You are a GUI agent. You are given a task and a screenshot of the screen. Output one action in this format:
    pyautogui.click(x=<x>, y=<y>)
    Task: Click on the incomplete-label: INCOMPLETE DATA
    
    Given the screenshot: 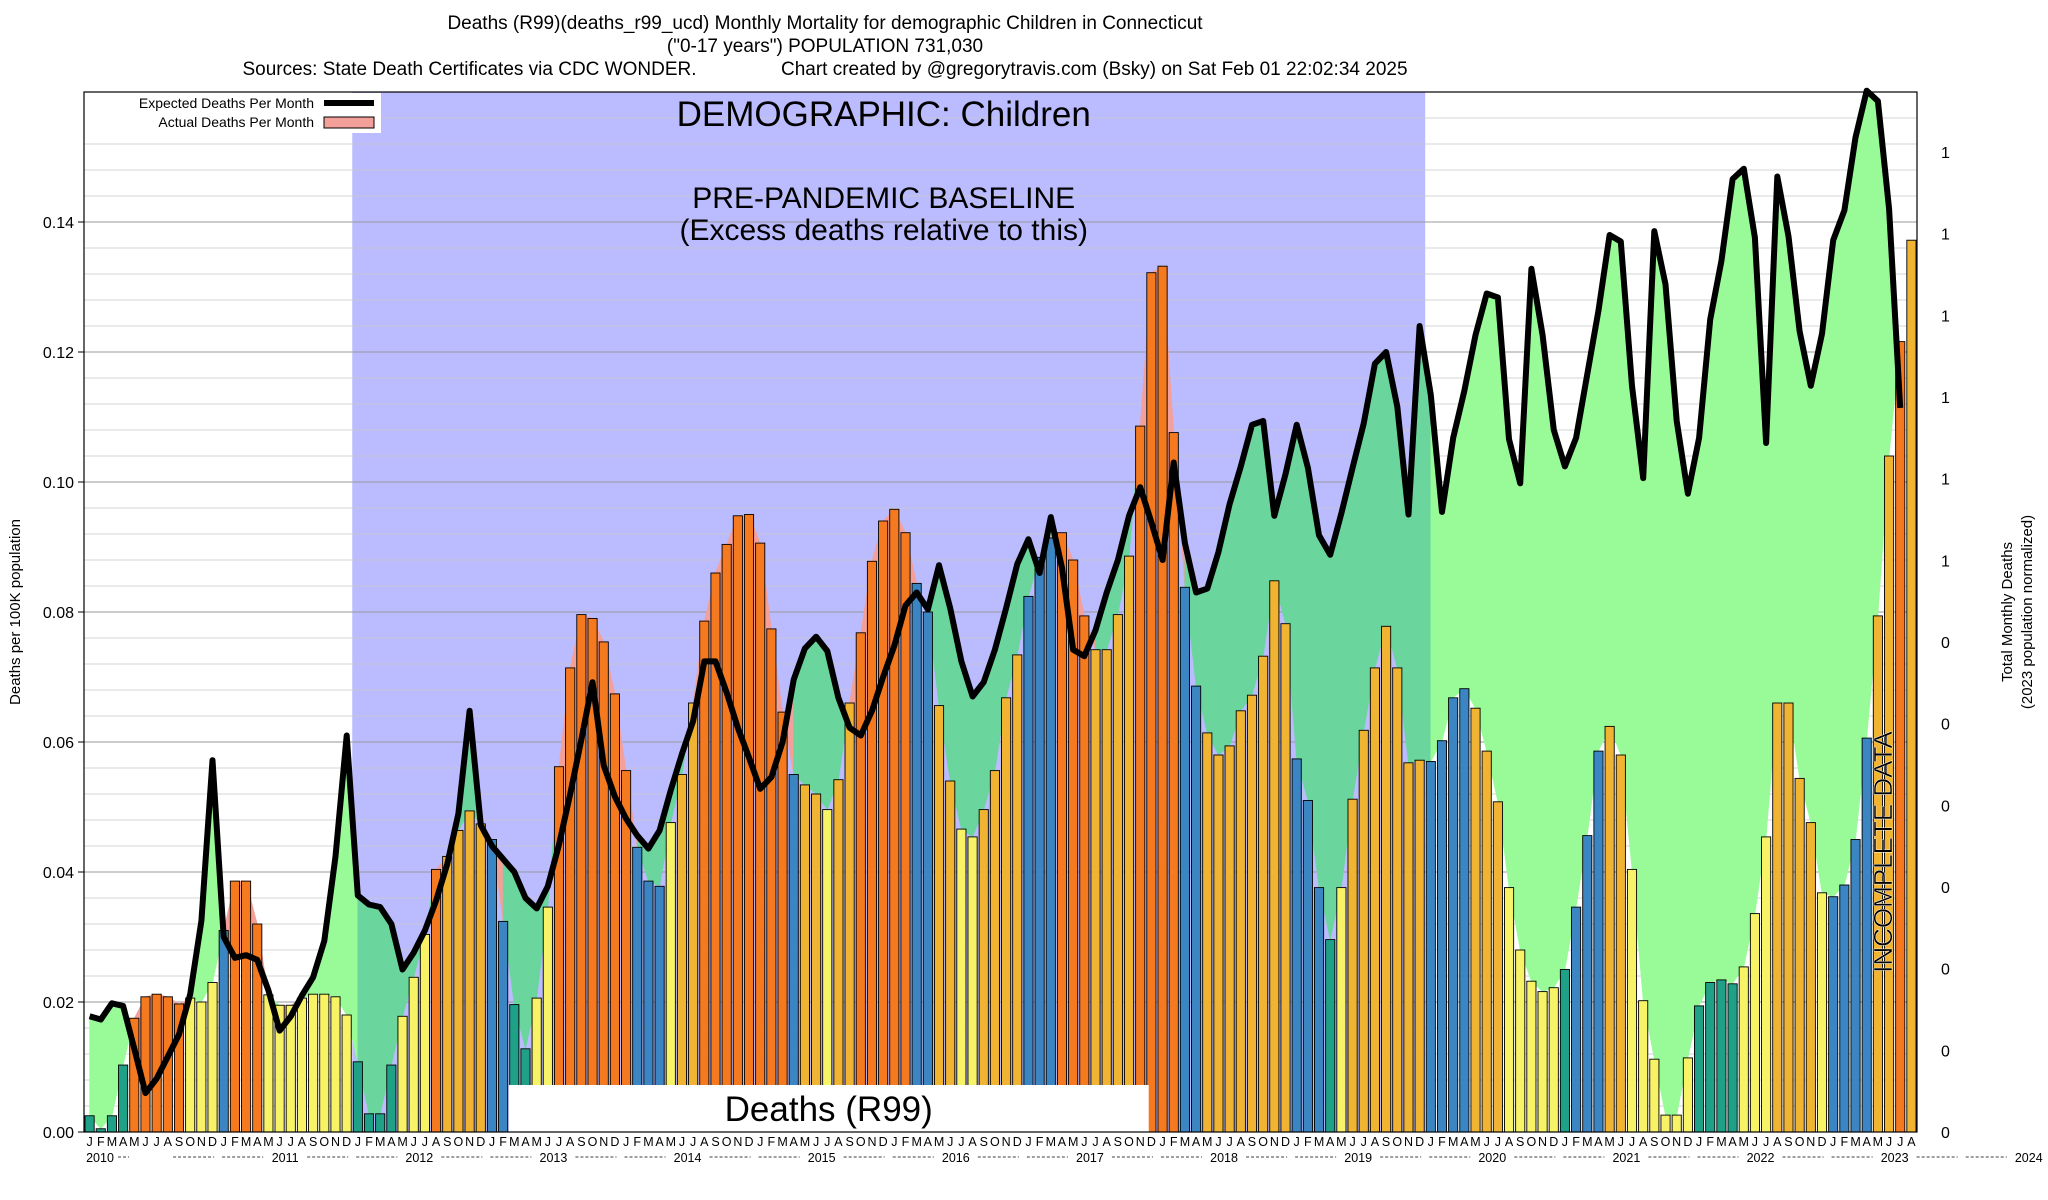 What is the action you would take?
    pyautogui.click(x=1883, y=851)
    